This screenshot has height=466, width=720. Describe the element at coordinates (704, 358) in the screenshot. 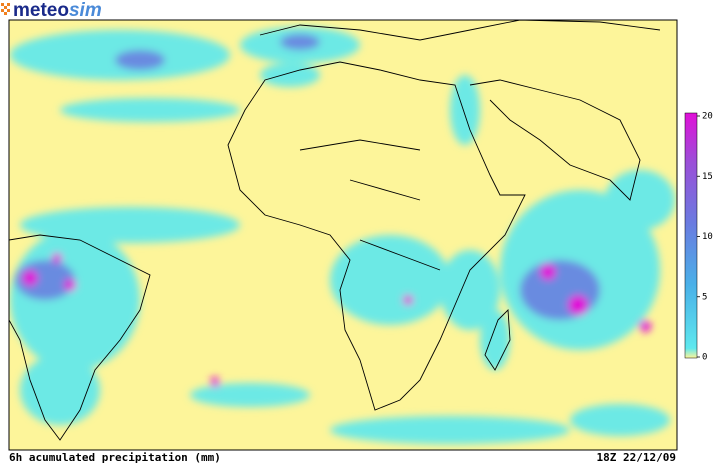

I see `colorbar-tick-label: 0` at that location.